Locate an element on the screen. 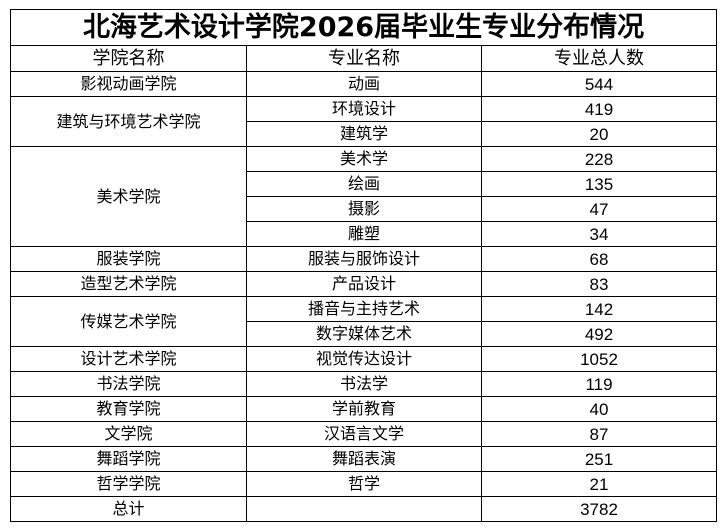 This screenshot has width=721, height=531. count-cell: 20 is located at coordinates (599, 134).